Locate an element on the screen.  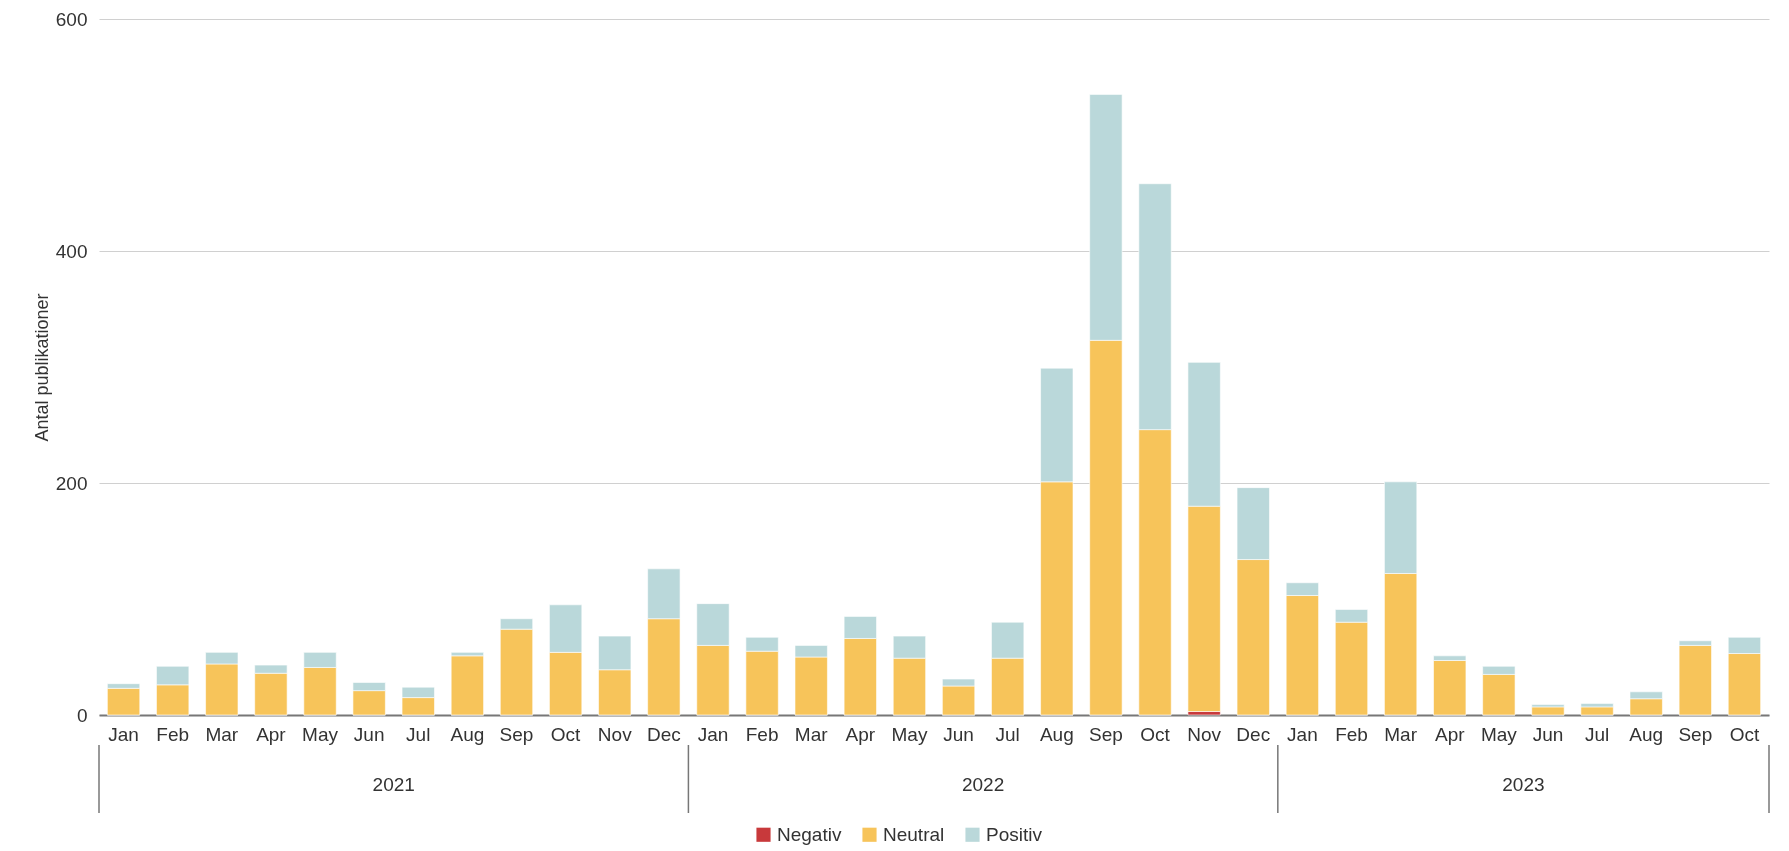
legend-label: Positiv is located at coordinates (1014, 834).